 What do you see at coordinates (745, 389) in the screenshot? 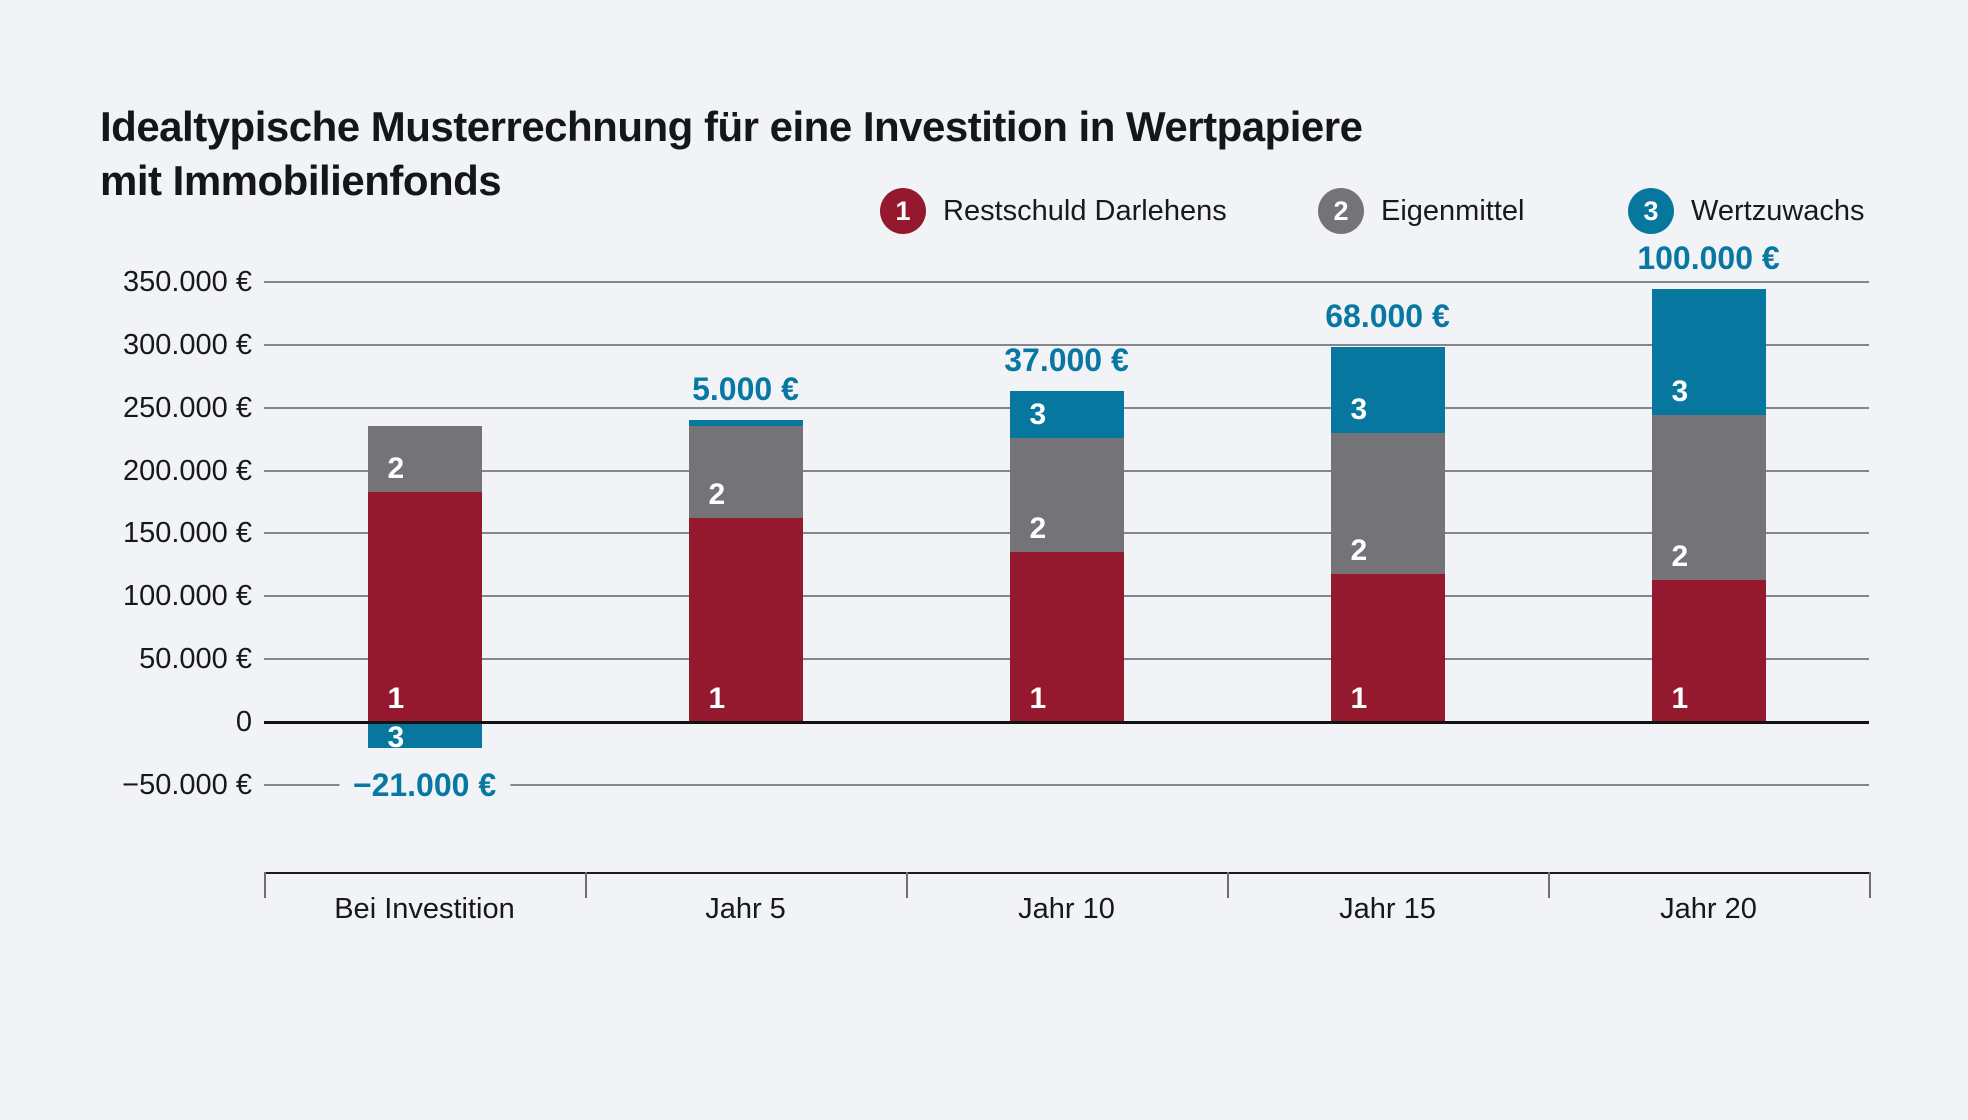
I see `wertzuwachs-value-label: 5.000 €` at bounding box center [745, 389].